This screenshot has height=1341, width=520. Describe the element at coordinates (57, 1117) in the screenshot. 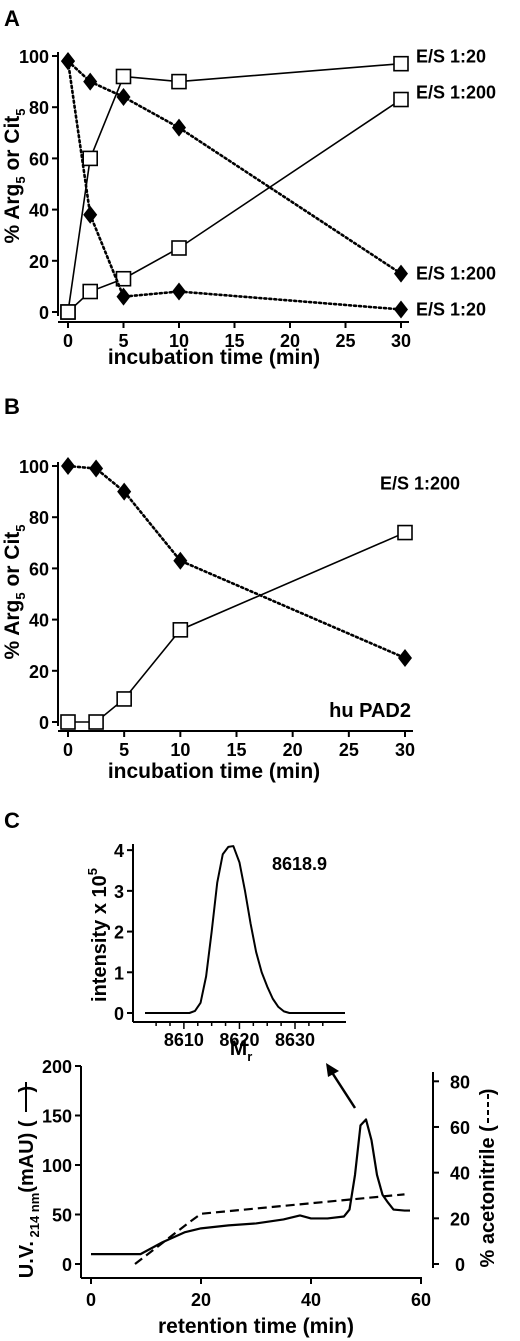

I see `c-left-y-tick-label: 150` at that location.